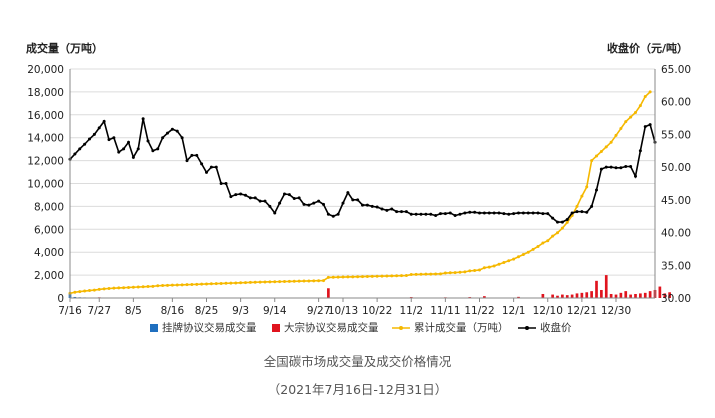  I want to click on chart-title: 全国碳市场成交量及成交价格情况, so click(357, 361).